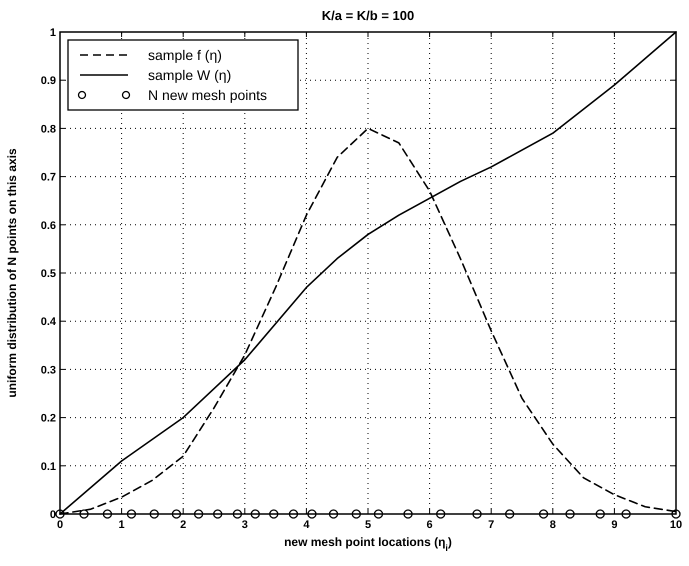 The width and height of the screenshot is (689, 566). I want to click on y-tick-label: 0, so click(53, 515).